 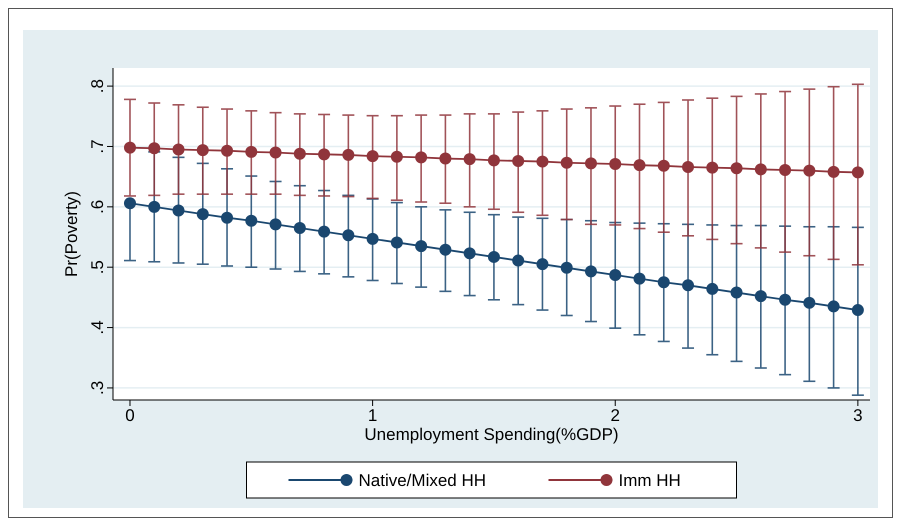 What do you see at coordinates (97, 86) in the screenshot?
I see `y-tick-label: .8` at bounding box center [97, 86].